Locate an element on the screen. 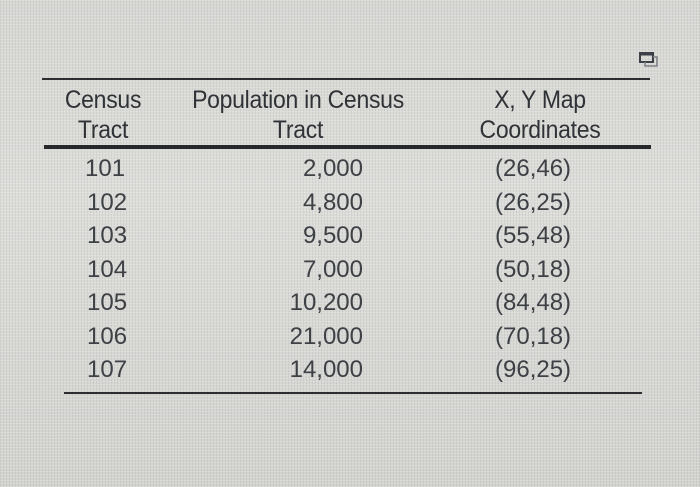  cell-tract: 104 is located at coordinates (107, 269).